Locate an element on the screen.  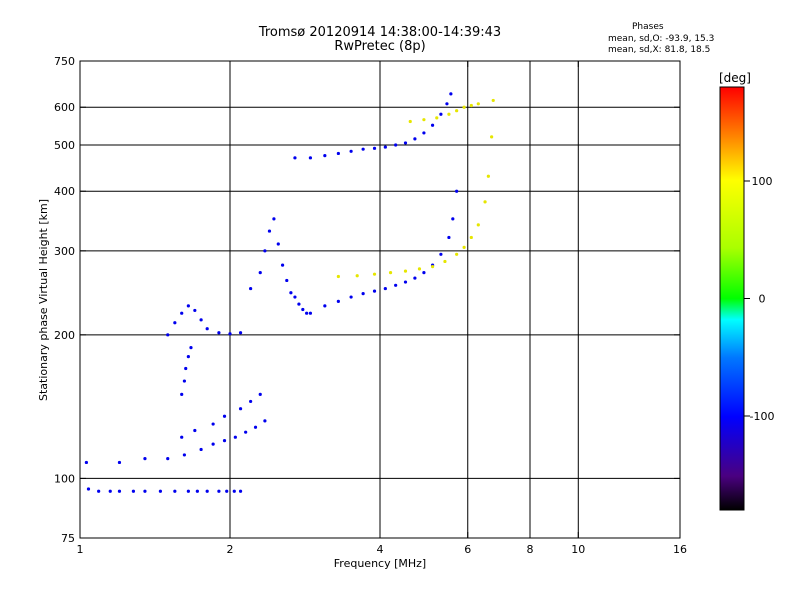
x-tick-label: 6 is located at coordinates (467, 549).